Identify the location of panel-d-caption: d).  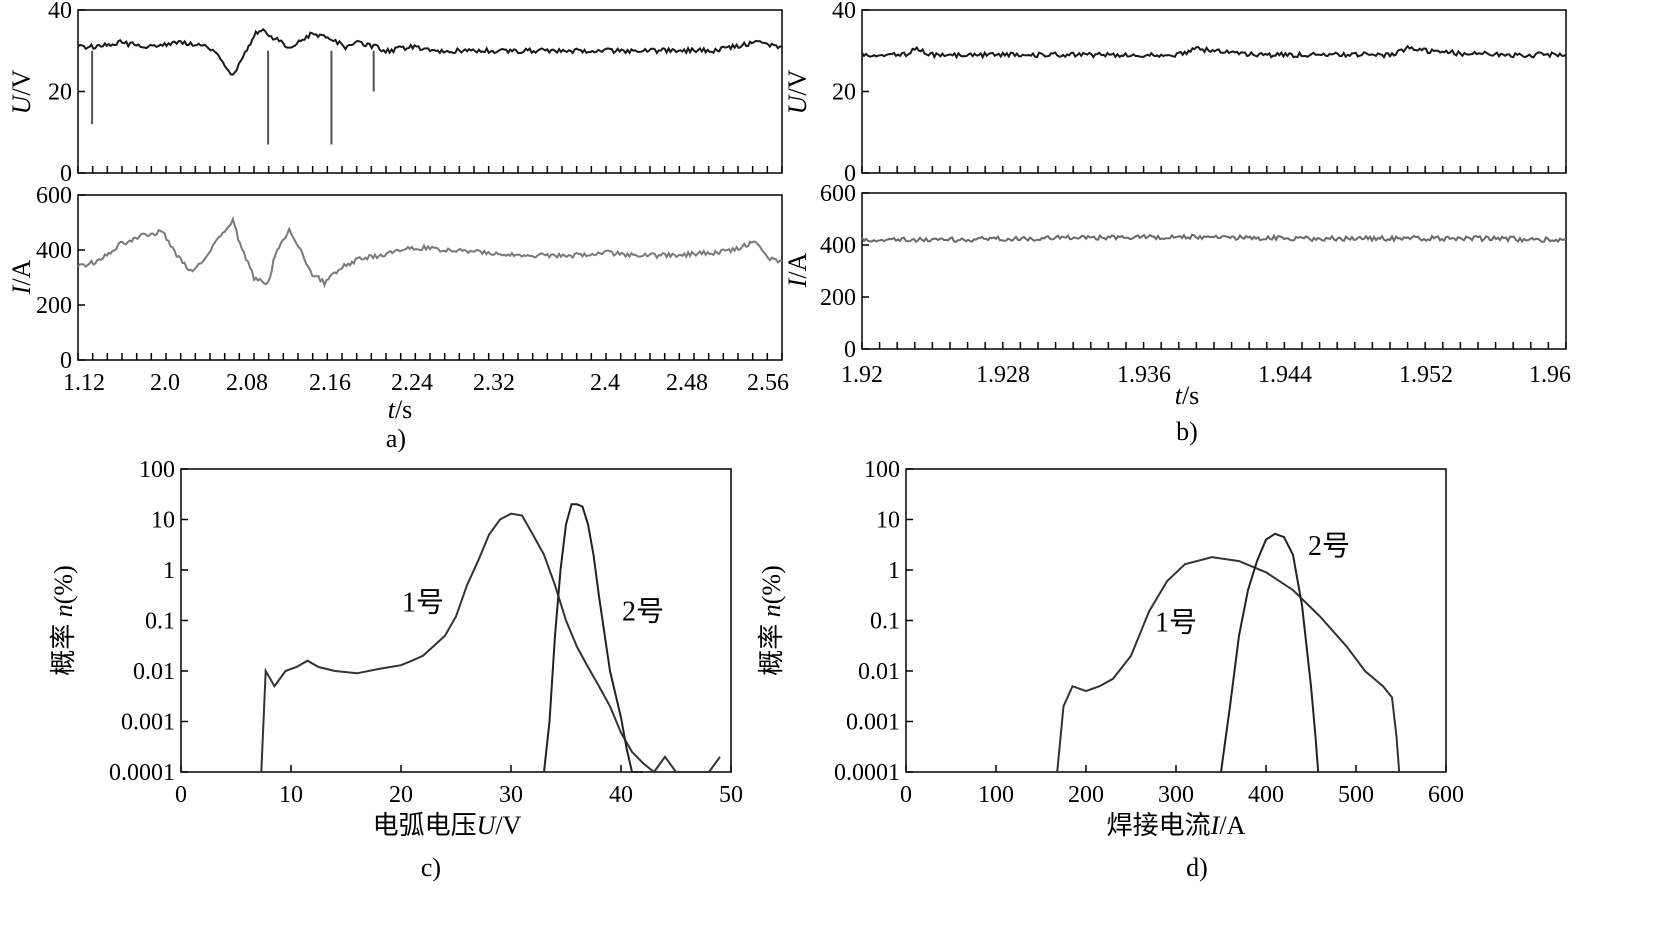
(1197, 867).